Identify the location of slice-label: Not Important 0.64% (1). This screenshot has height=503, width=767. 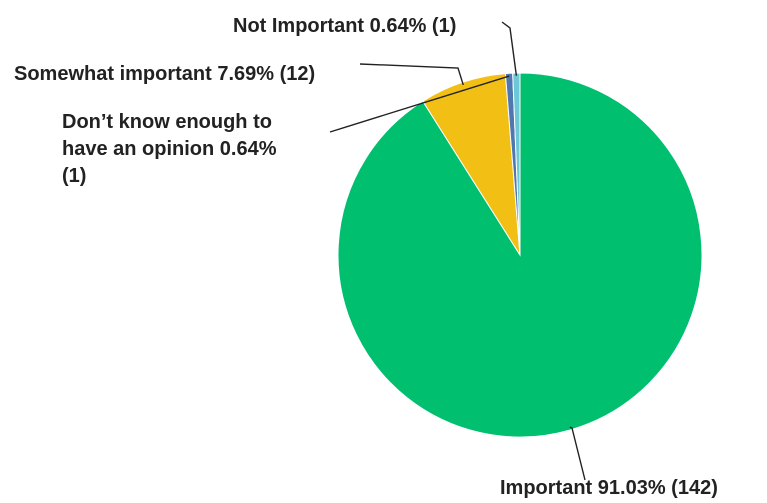
(344, 26).